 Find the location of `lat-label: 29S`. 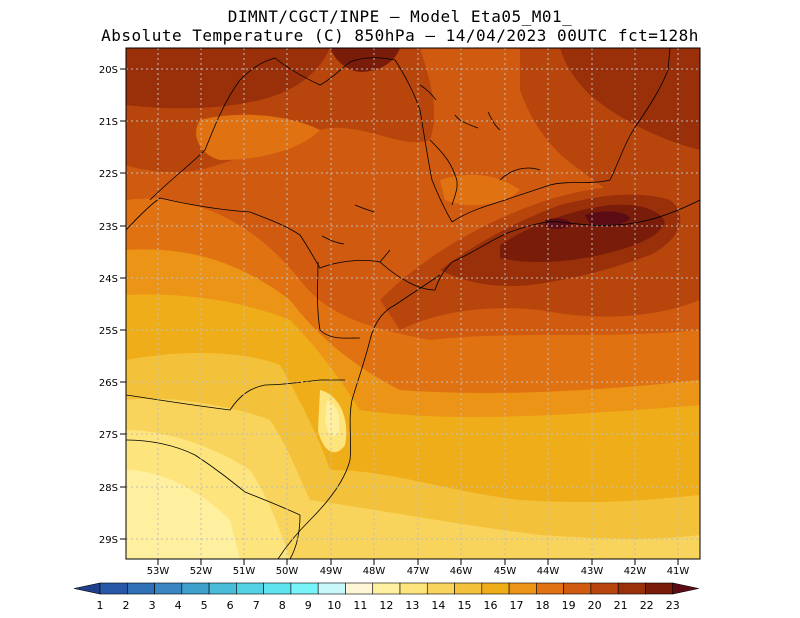

lat-label: 29S is located at coordinates (108, 540).